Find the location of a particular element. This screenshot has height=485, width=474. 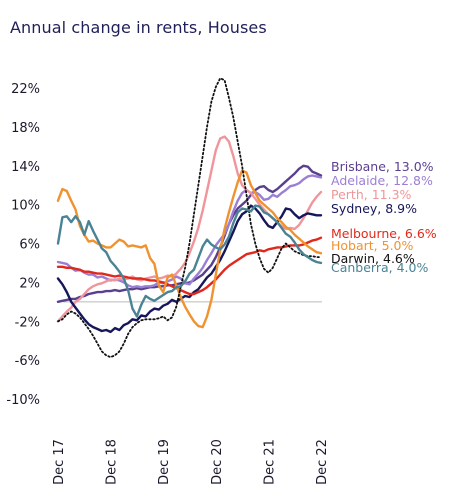

y-tick-label: 6% is located at coordinates (29, 245).